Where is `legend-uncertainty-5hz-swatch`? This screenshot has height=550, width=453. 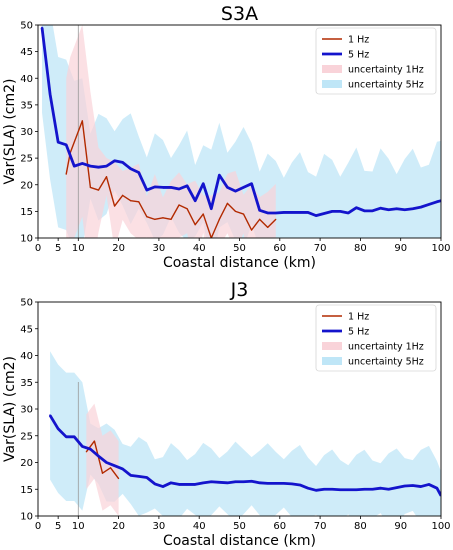 legend-uncertainty-5hz-swatch is located at coordinates (332, 84).